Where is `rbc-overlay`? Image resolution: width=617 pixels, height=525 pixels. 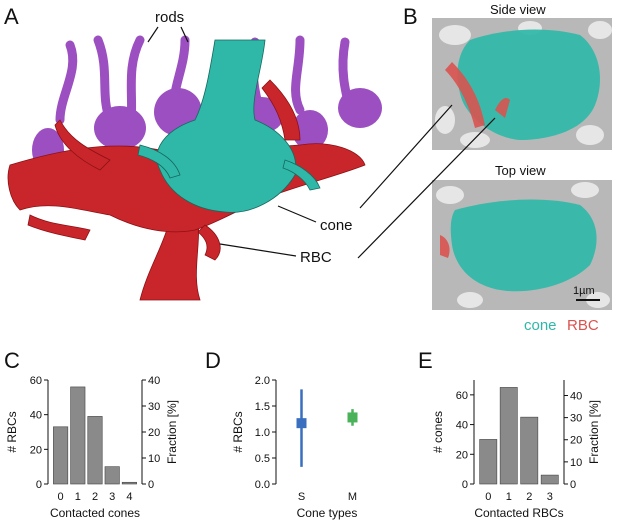
rbc-overlay is located at coordinates (465, 95).